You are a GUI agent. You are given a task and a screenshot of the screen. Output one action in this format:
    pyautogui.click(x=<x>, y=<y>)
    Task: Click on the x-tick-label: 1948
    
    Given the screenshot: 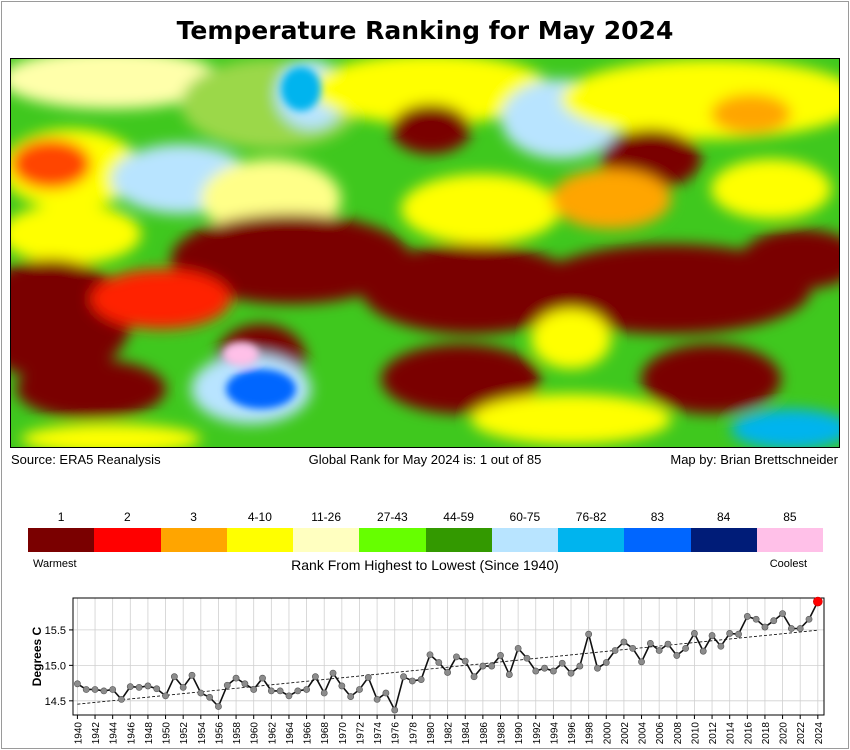 What is the action you would take?
    pyautogui.click(x=149, y=733)
    